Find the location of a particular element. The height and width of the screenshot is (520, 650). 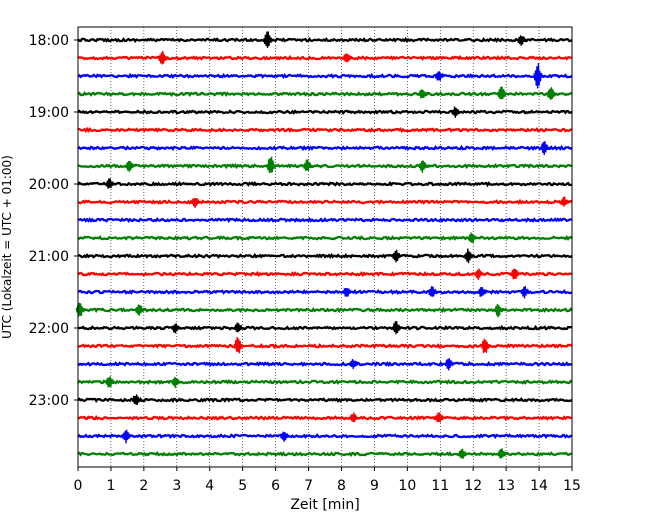

x-tick-label: 7 is located at coordinates (308, 486).